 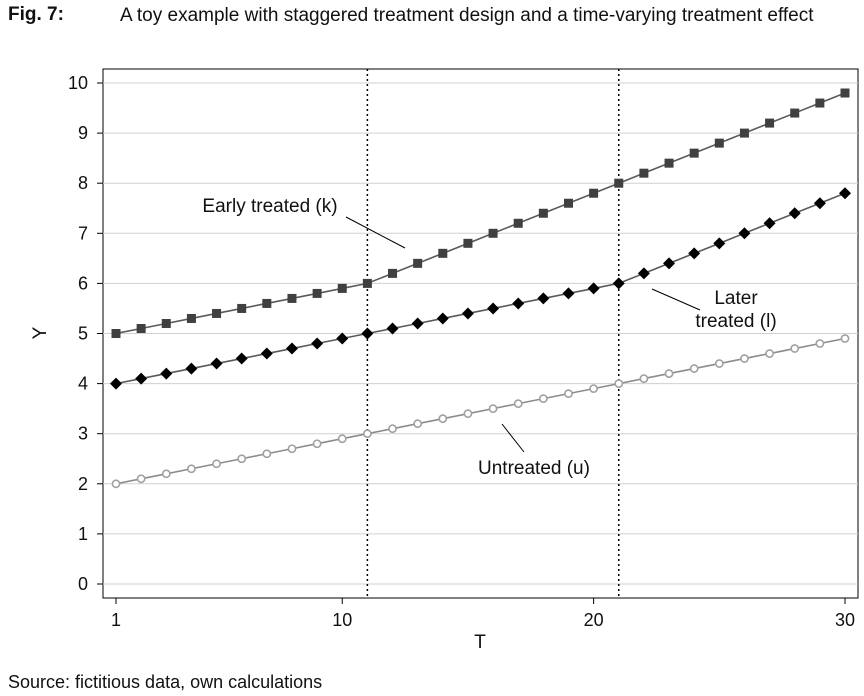 I want to click on x-tick-label: 10, so click(x=342, y=620).